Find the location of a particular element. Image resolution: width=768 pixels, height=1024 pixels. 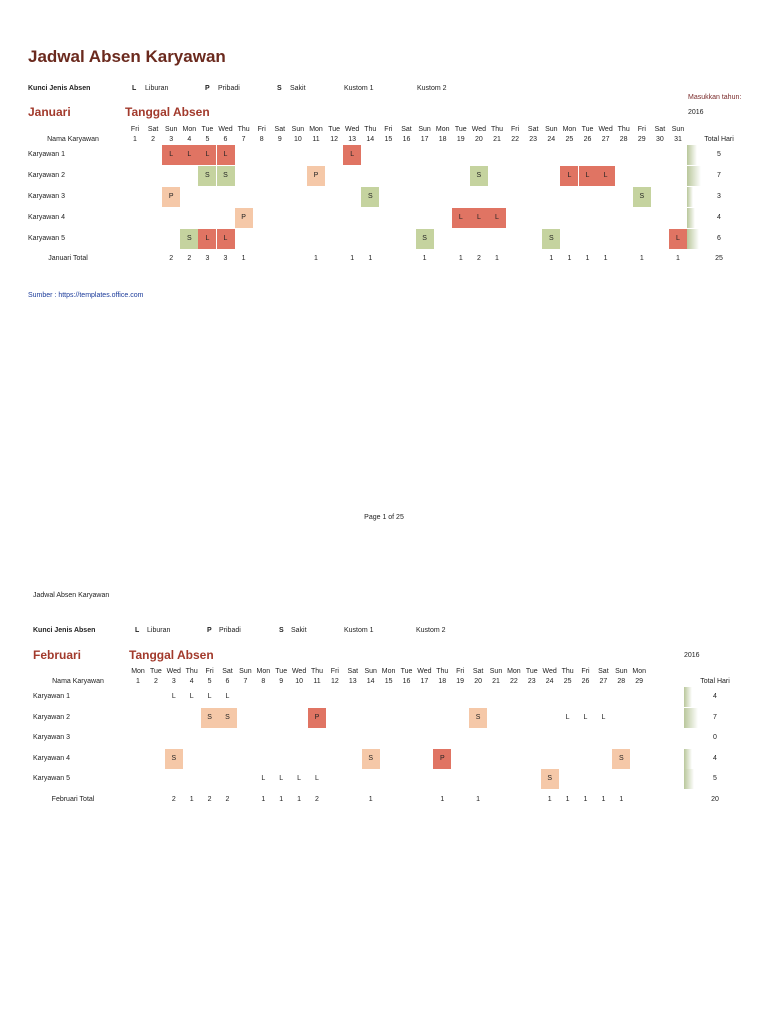

grand-total: 20 is located at coordinates (715, 799).